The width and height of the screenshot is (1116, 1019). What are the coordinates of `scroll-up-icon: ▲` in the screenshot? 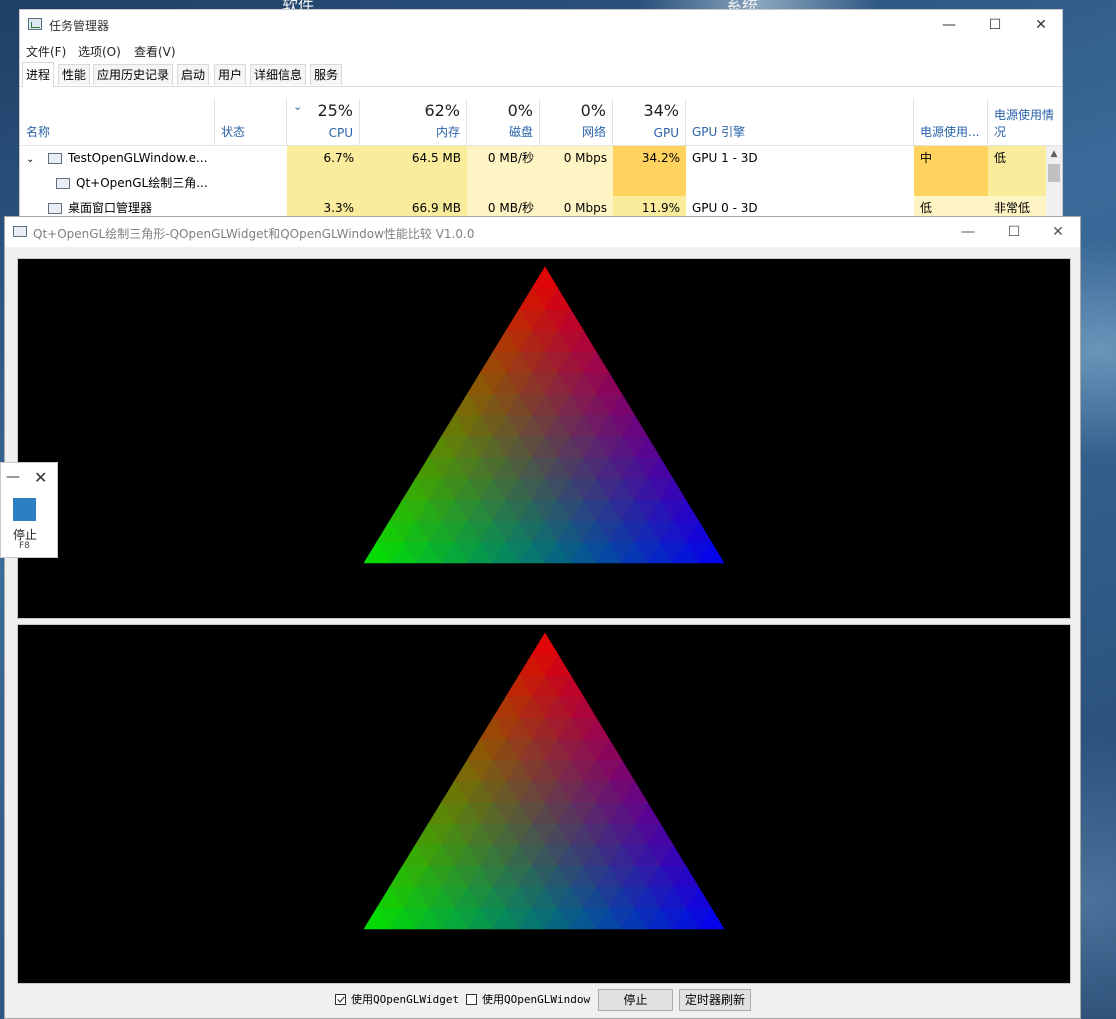 It's located at (1054, 154).